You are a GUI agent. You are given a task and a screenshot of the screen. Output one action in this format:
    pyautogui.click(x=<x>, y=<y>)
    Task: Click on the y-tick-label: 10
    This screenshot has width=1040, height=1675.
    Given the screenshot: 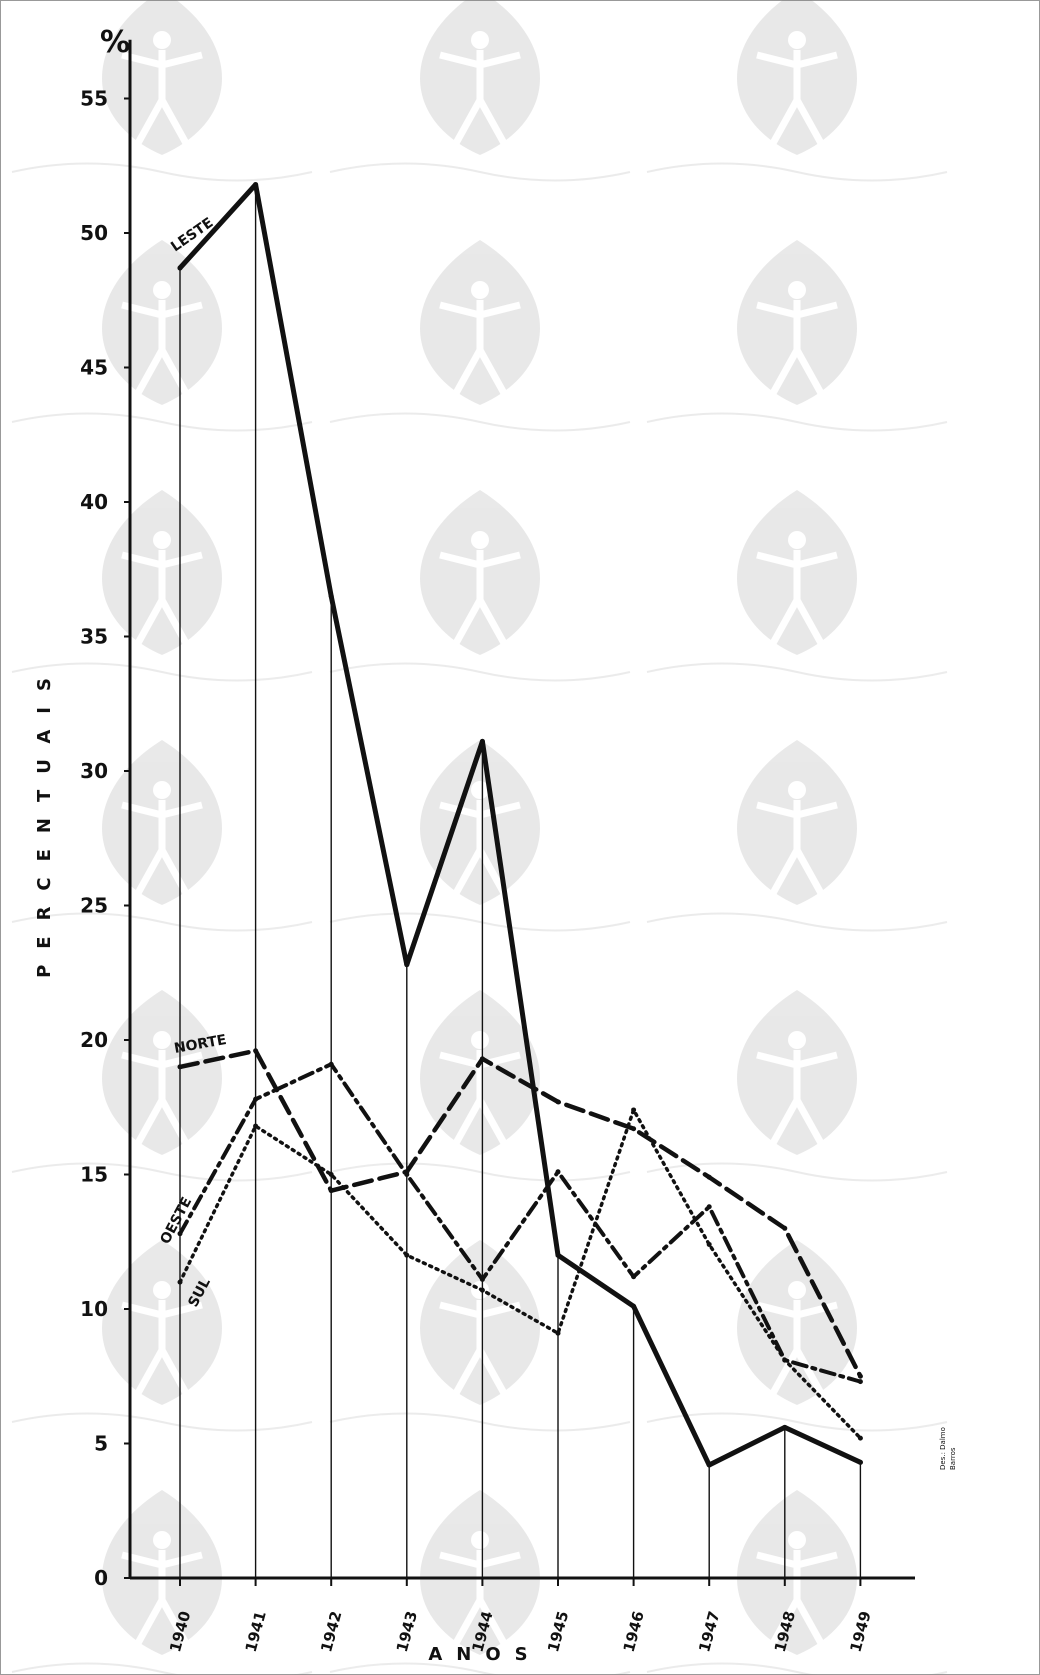 What is the action you would take?
    pyautogui.click(x=94, y=1309)
    